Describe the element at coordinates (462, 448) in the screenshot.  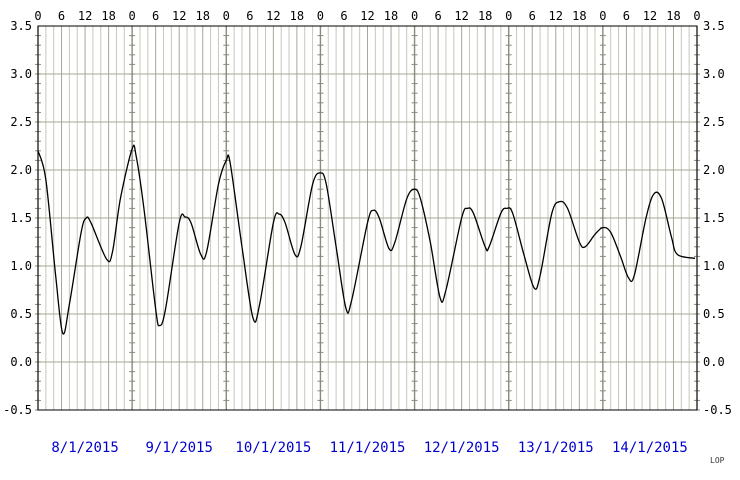
I see `x-date-label: 12/1/2015` at that location.